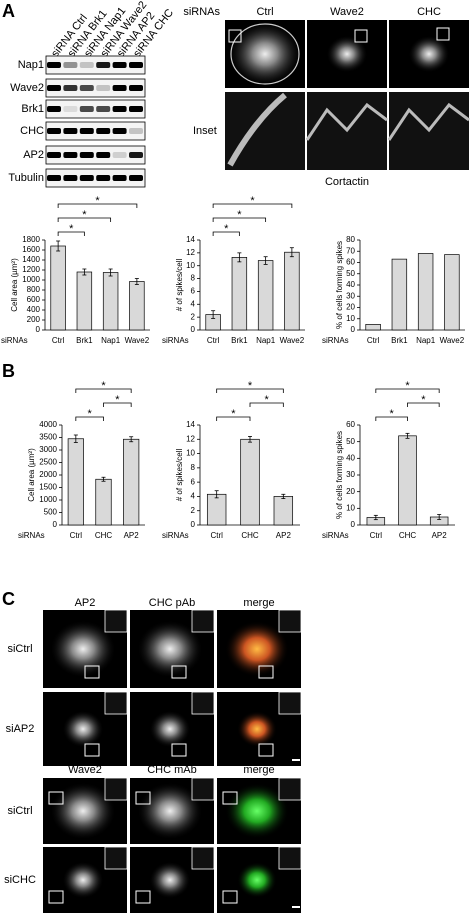 Image resolution: width=474 pixels, height=917 pixels. What do you see at coordinates (26, 178) in the screenshot?
I see `blot-row-label: Tubulin` at bounding box center [26, 178].